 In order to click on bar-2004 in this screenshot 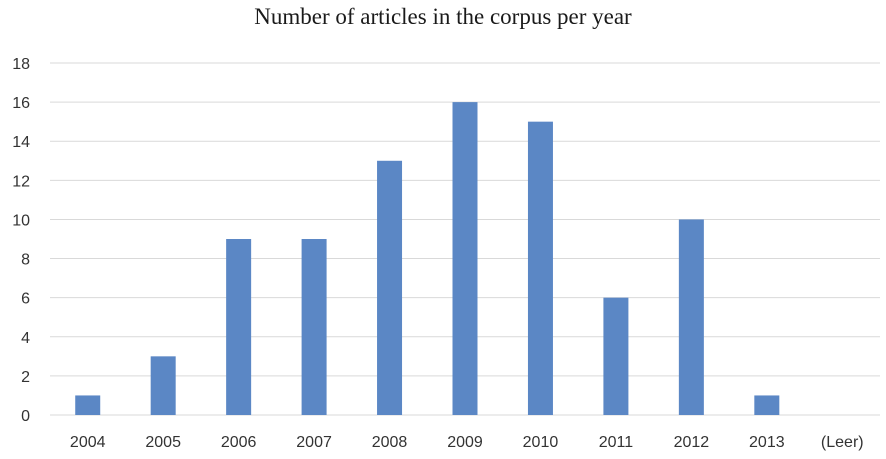, I will do `click(88, 405)`.